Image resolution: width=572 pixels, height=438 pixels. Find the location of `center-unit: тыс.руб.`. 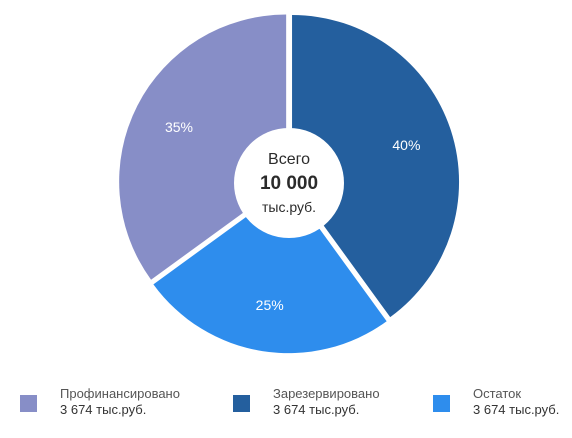

center-unit: тыс.руб. is located at coordinates (289, 207).